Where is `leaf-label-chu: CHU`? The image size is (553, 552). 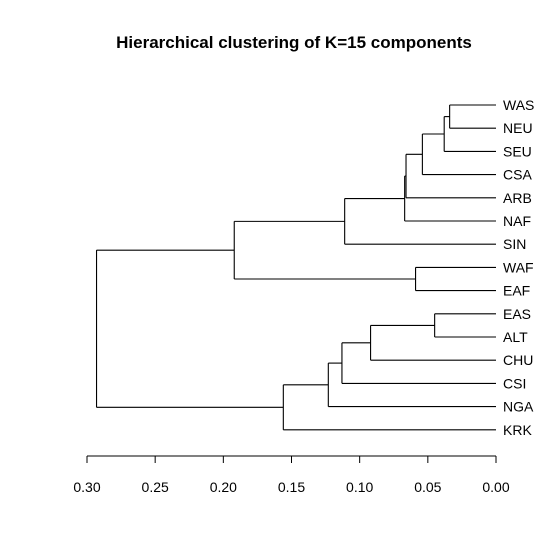
leaf-label-chu: CHU is located at coordinates (518, 360).